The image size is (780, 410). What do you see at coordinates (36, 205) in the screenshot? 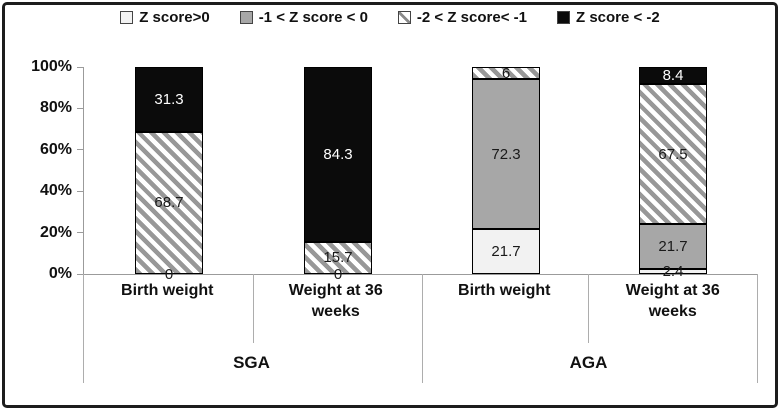
I see `y-axis-labels: 100% 80% 60% 40% 20% 0%` at bounding box center [36, 205].